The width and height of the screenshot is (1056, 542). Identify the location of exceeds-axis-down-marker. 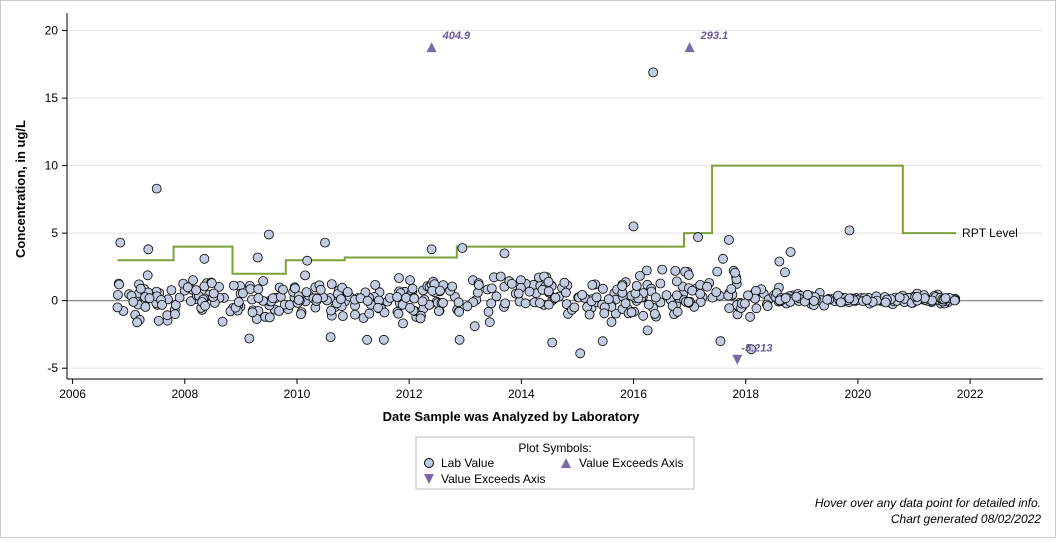
(737, 359).